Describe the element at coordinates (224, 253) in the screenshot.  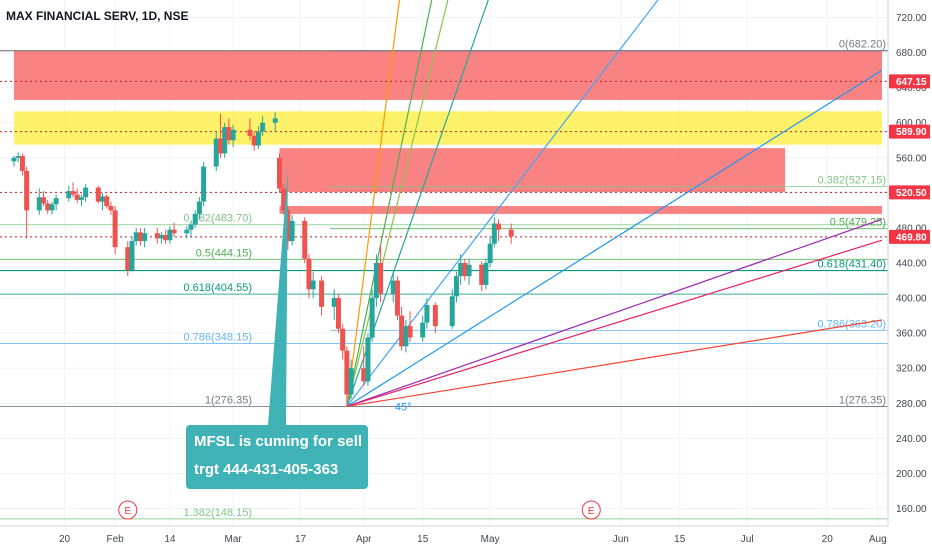
I see `fib-label-left: 0.5(444.15)` at that location.